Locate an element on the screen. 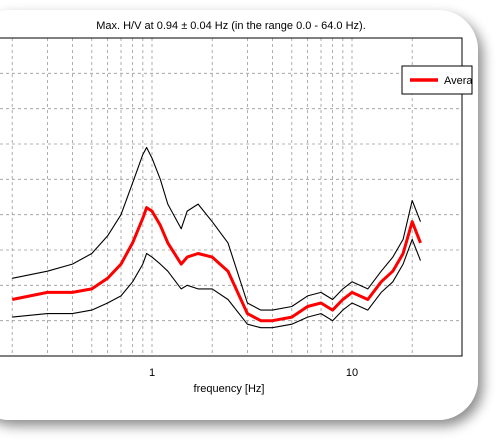  x-tick-label: 10 is located at coordinates (352, 373).